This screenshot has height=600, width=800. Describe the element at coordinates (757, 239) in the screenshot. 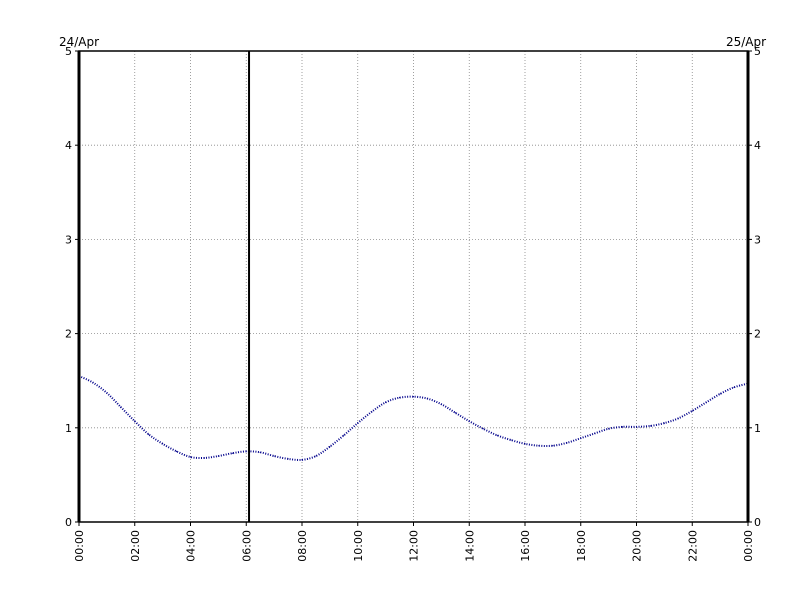

I see `y-tick-label-right: 3` at that location.